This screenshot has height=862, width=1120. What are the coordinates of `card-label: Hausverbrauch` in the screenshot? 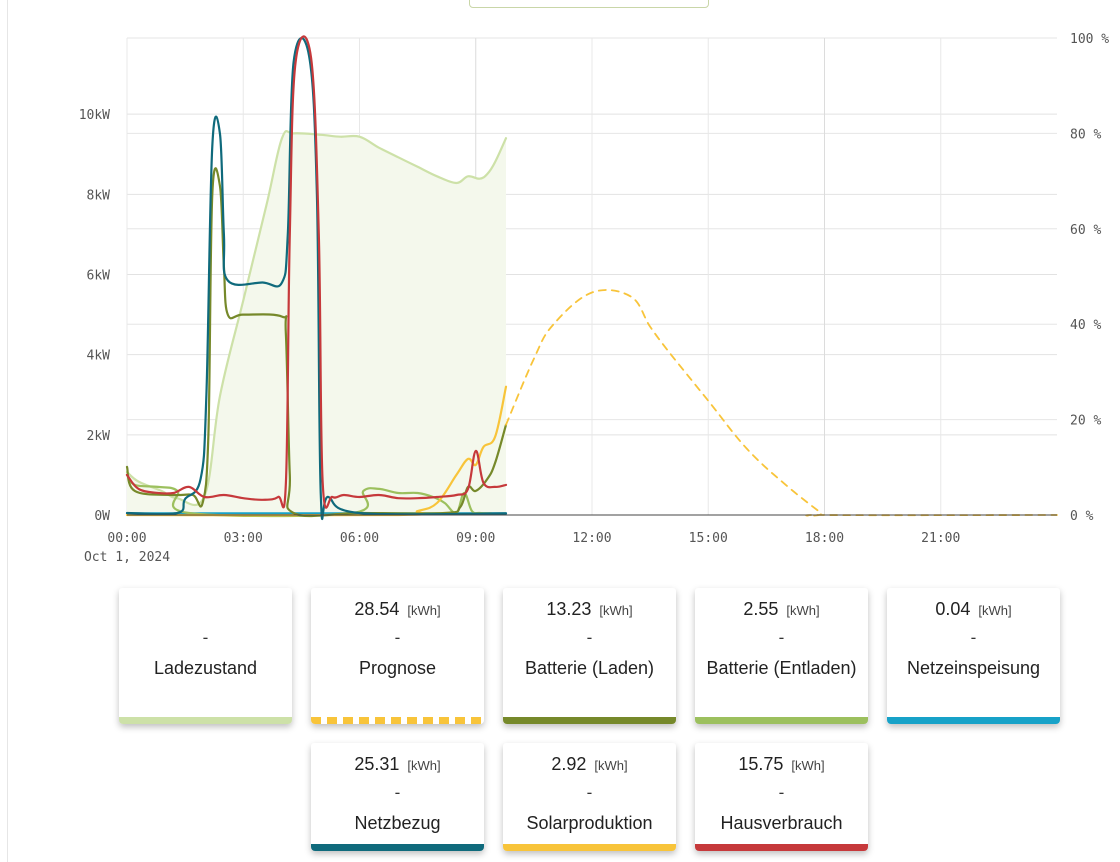 It's located at (781, 823).